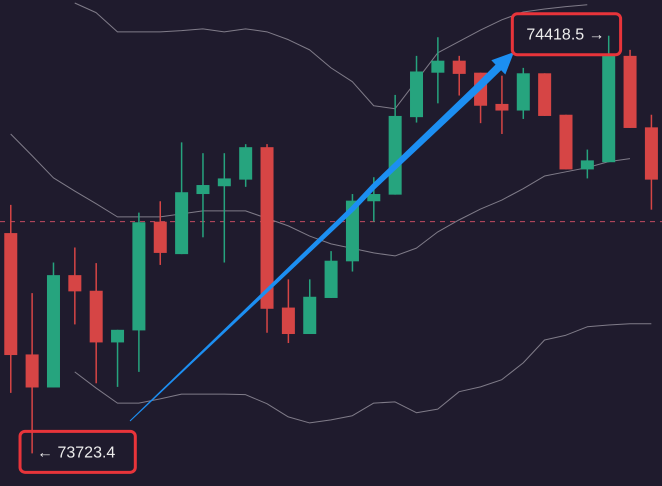 The image size is (662, 486). What do you see at coordinates (76, 453) in the screenshot?
I see `annotation: ← 73723.4` at bounding box center [76, 453].